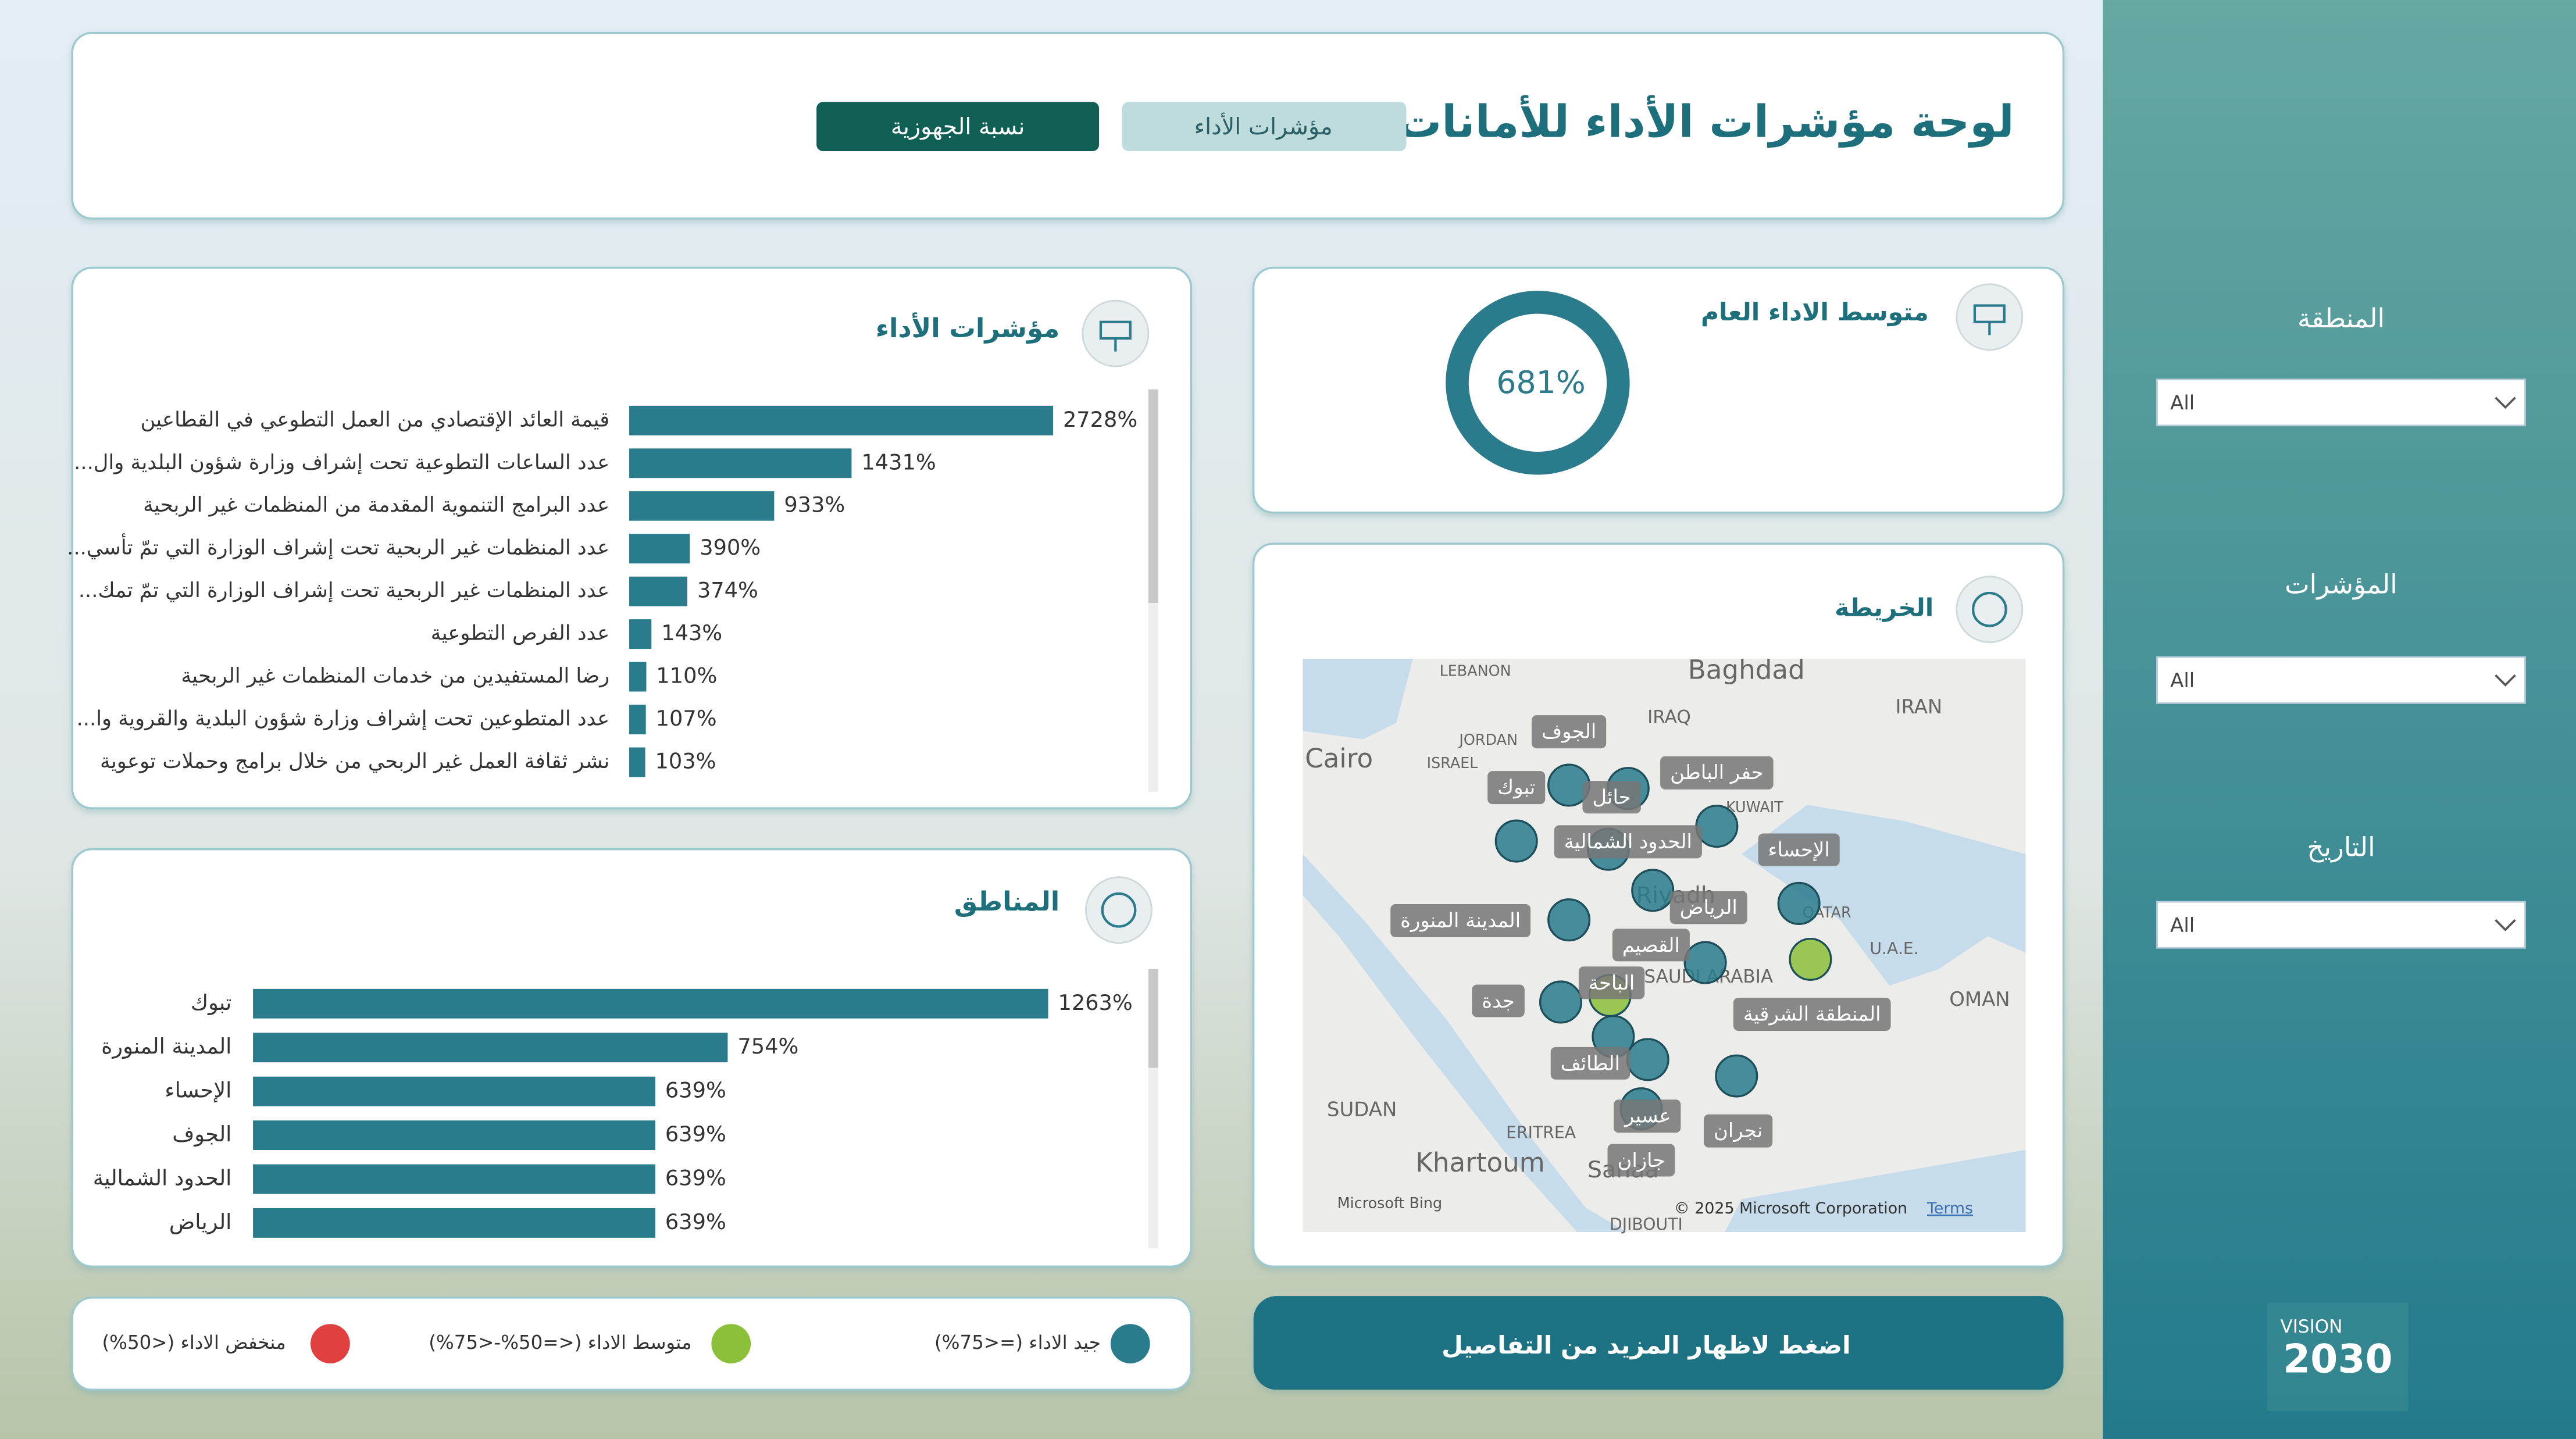 The image size is (2576, 1439). I want to click on value-label: 1431%, so click(899, 461).